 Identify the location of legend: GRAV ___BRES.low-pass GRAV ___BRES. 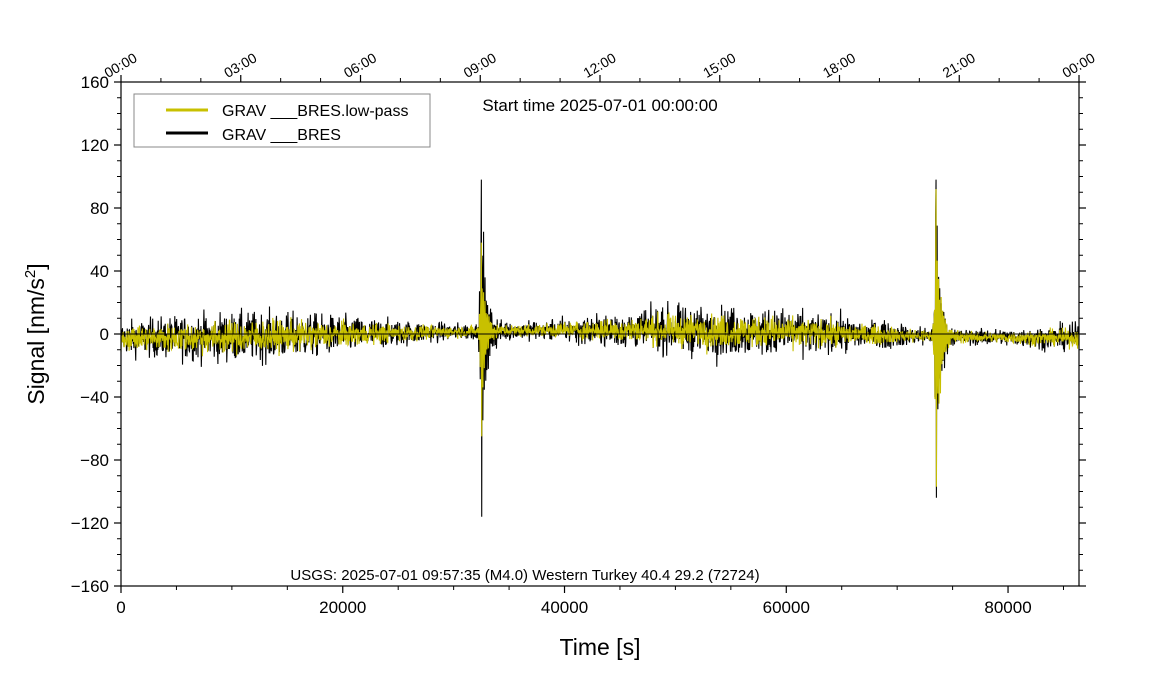
(282, 120).